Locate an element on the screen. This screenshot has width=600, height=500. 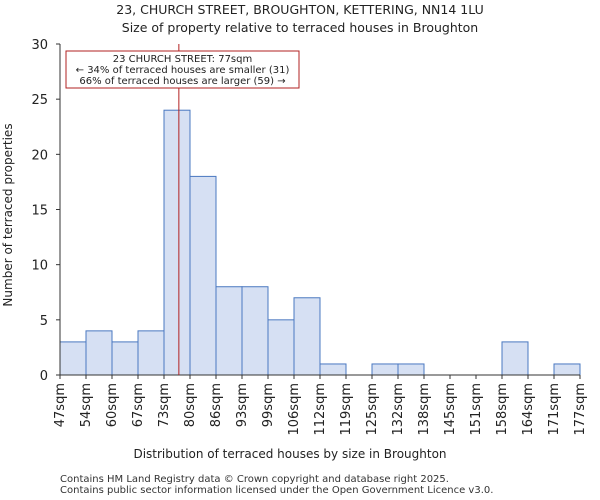
x-tick-label: 138sqm is located at coordinates (424, 409).